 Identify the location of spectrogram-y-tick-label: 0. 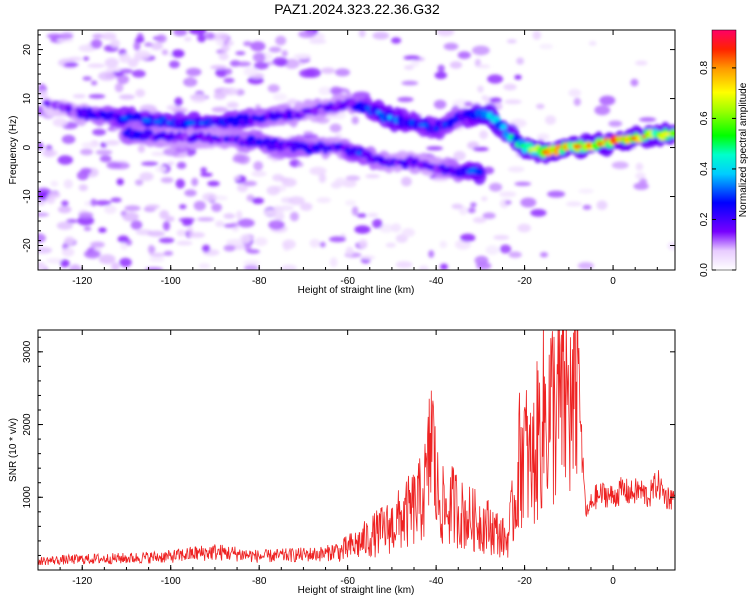
(27, 147).